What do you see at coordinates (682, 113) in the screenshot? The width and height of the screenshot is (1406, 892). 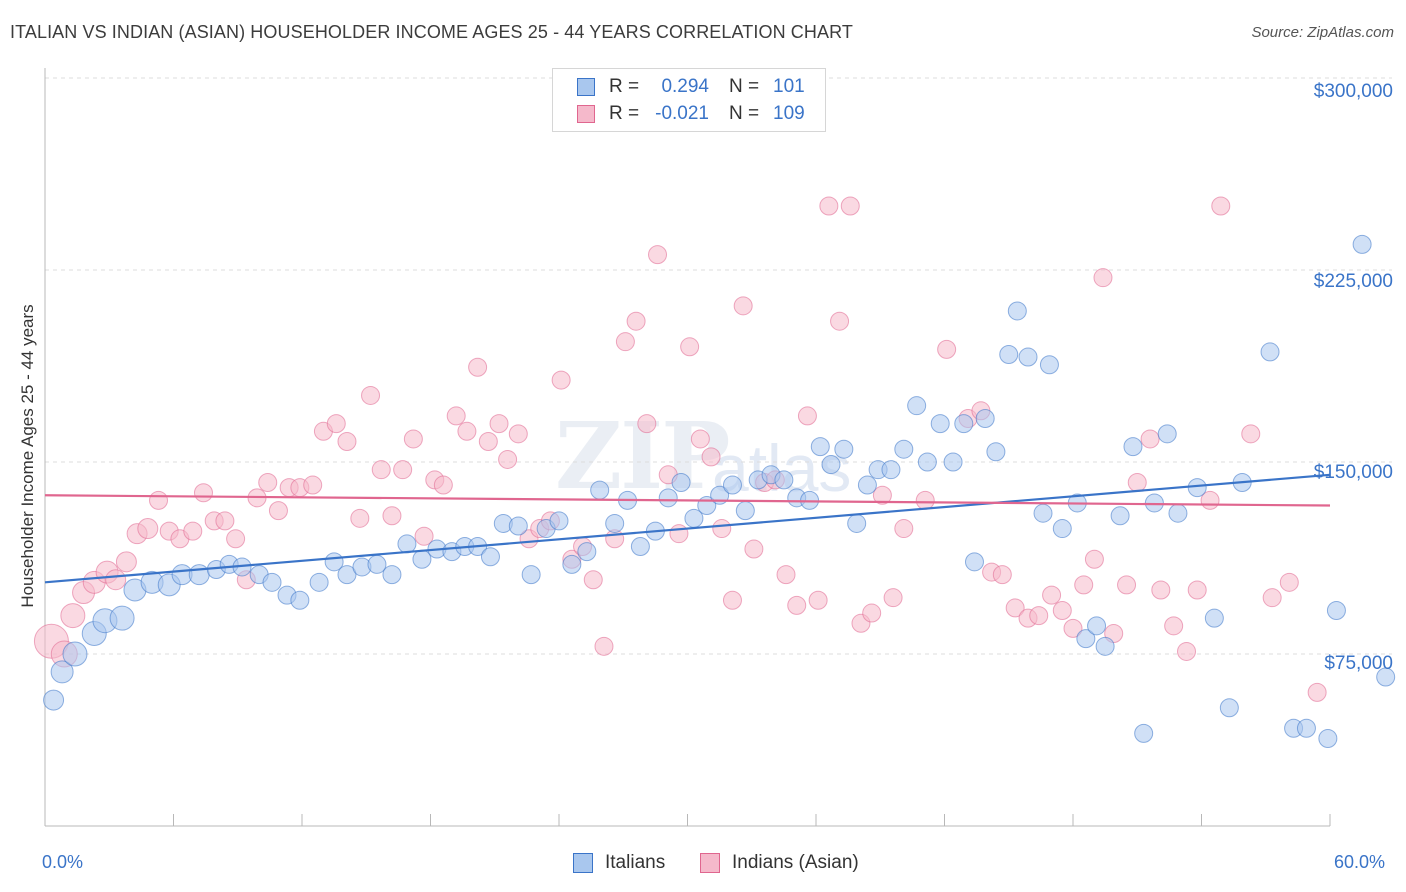 I see `legend-r-value-indians: -0.021` at bounding box center [682, 113].